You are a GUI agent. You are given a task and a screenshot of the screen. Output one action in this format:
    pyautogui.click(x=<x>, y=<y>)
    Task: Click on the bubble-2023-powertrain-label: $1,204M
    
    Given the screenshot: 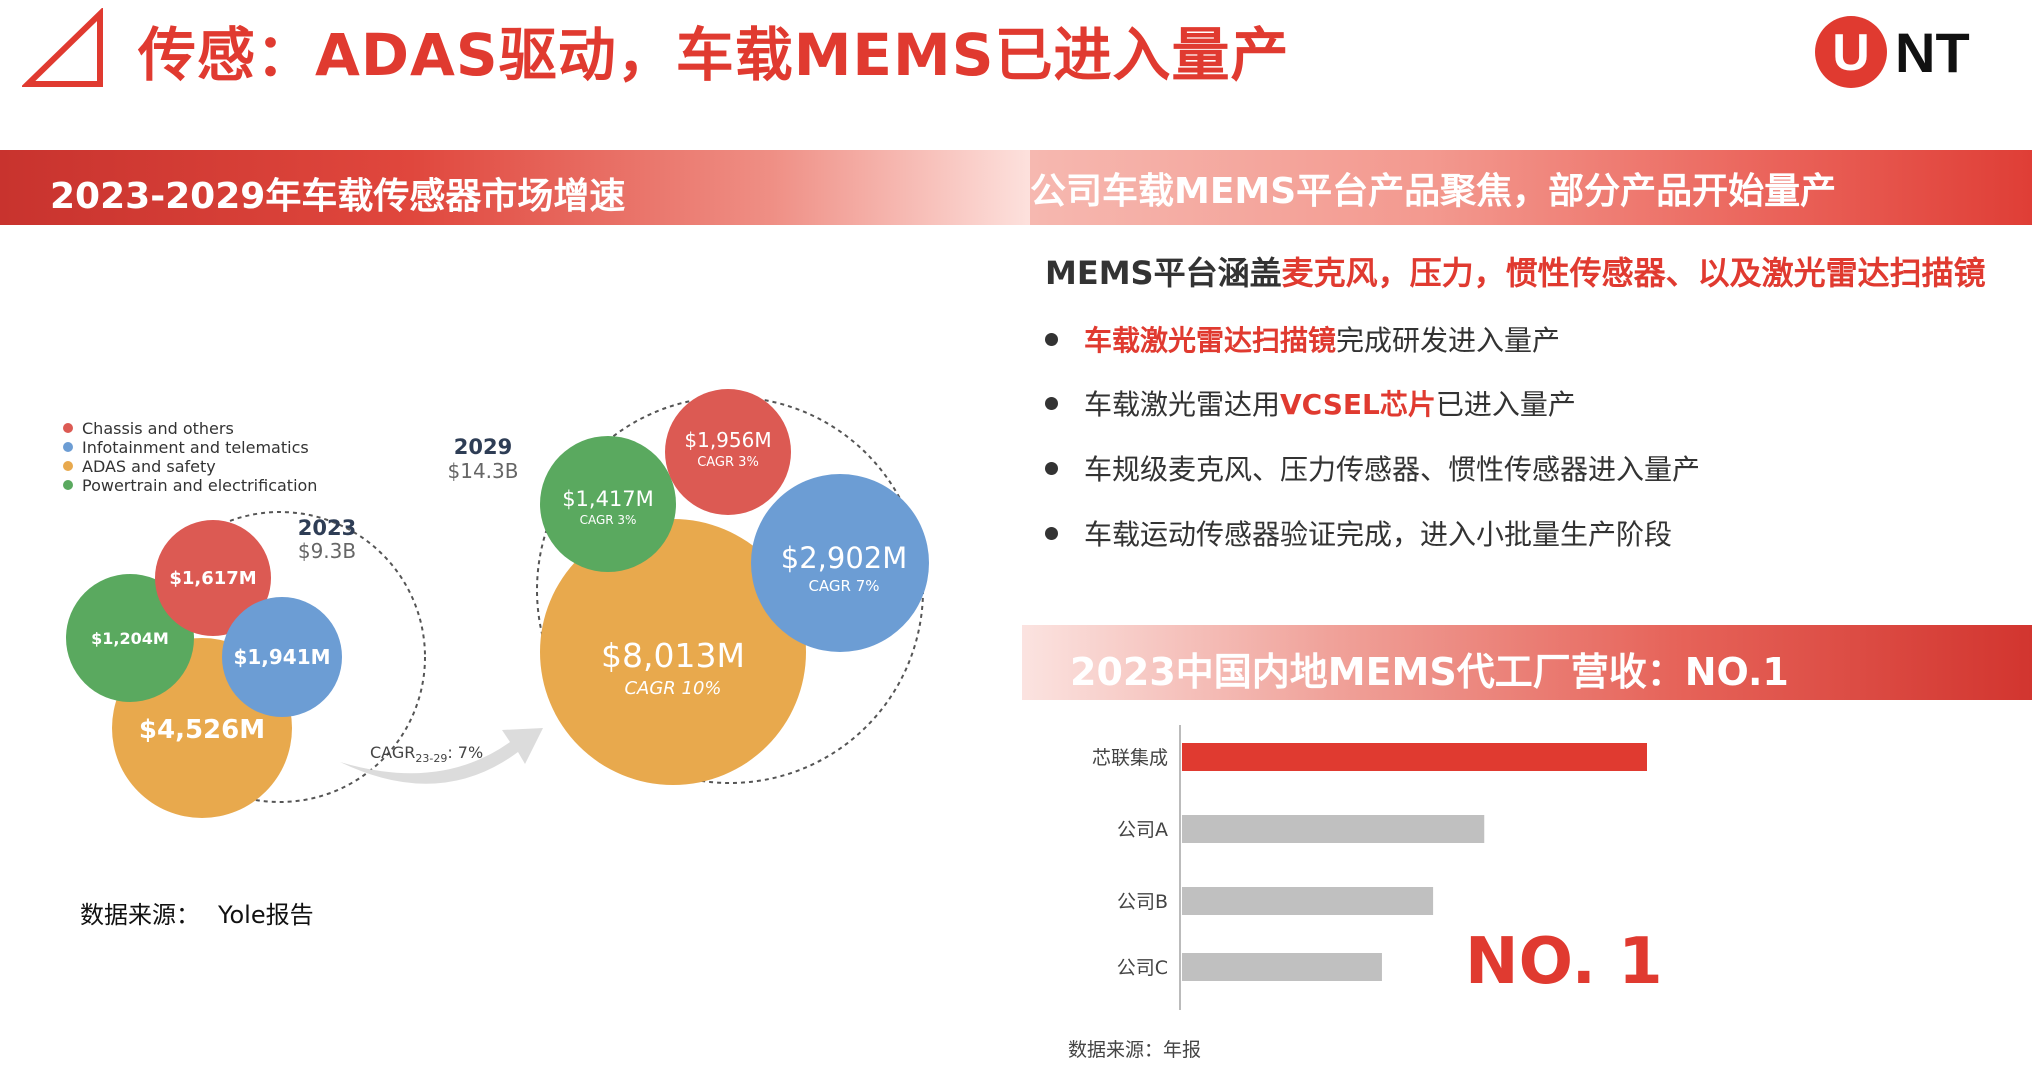 What is the action you would take?
    pyautogui.click(x=130, y=638)
    